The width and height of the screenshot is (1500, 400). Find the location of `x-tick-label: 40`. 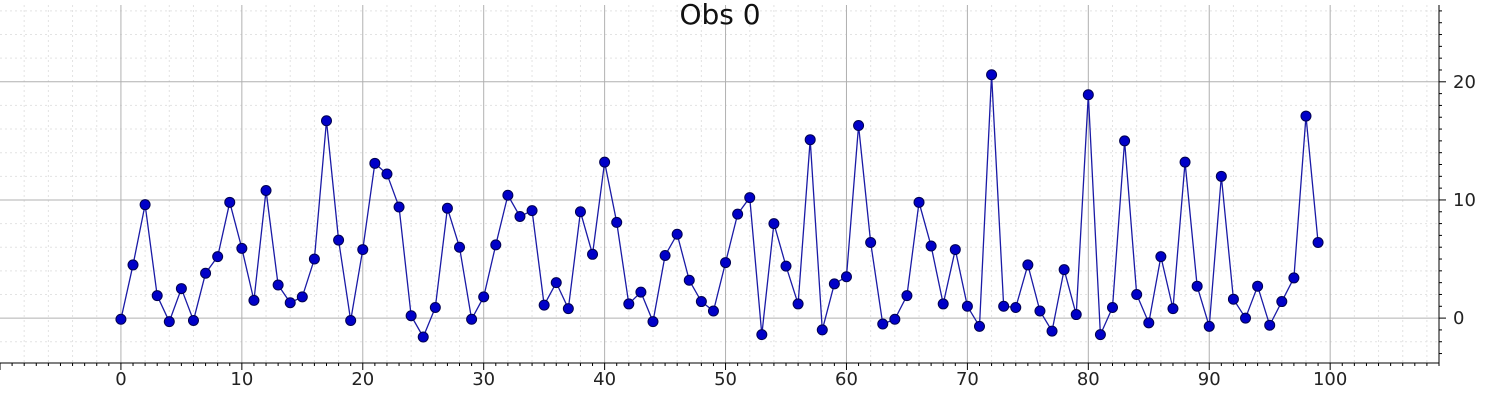

x-tick-label: 40 is located at coordinates (604, 379).